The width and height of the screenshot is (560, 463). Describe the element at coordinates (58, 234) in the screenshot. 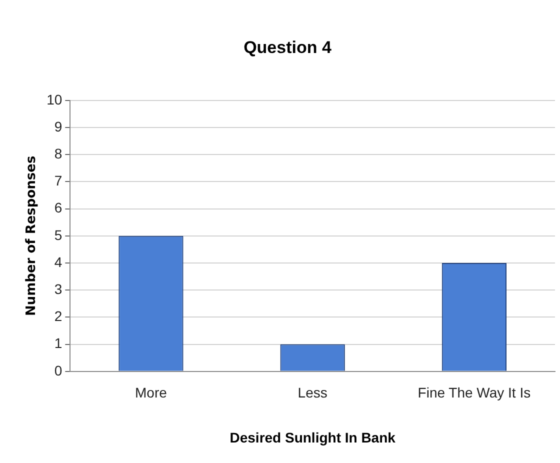

I see `y-tick-label: 5` at that location.